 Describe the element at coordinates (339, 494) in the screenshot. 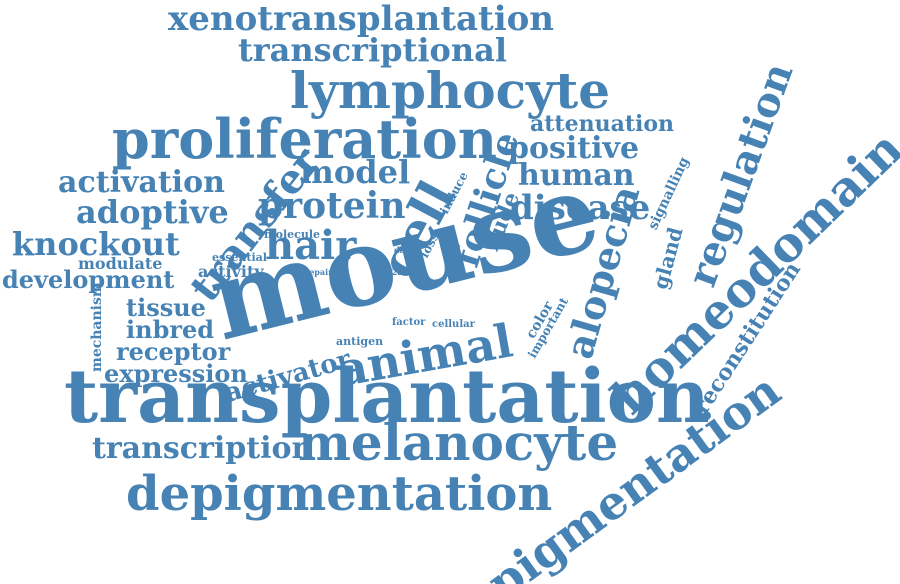

I see `word-depigmentation: depigmentation` at that location.